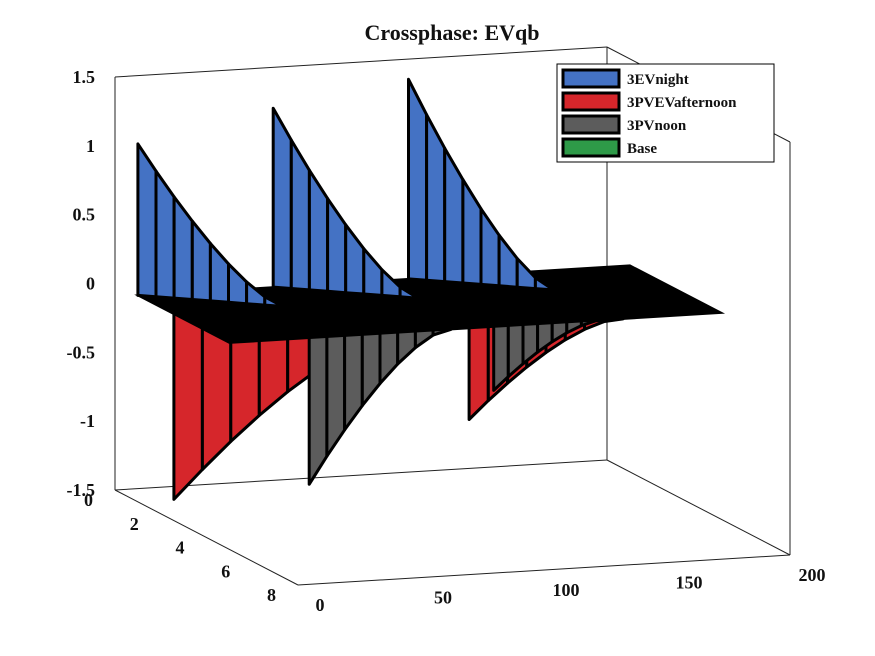 The width and height of the screenshot is (875, 656). I want to click on legend-swatch-3pvnoon, so click(591, 124).